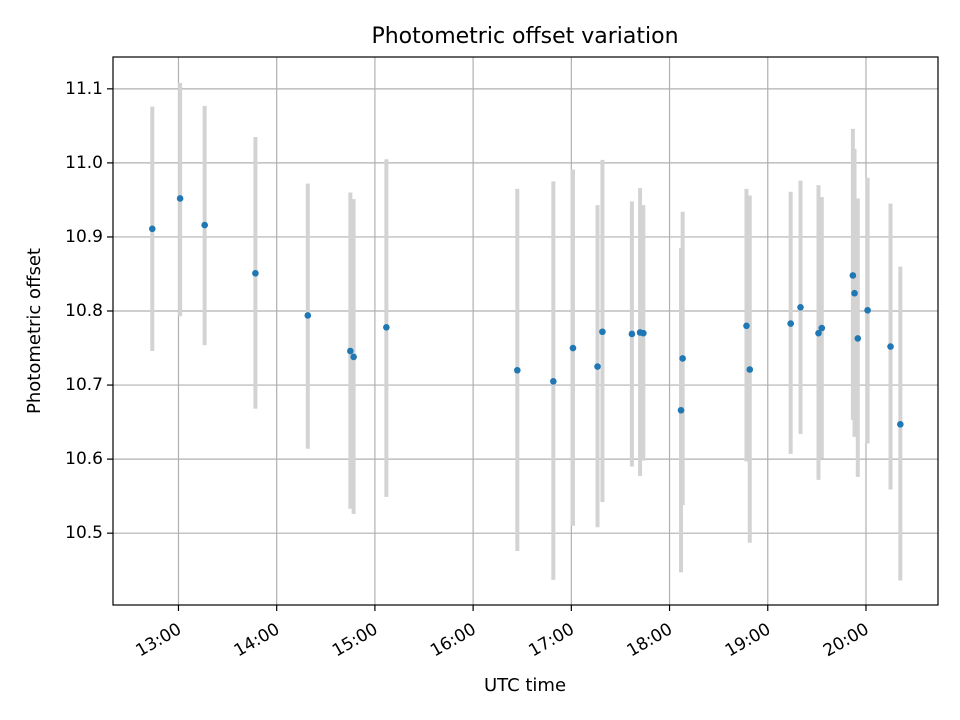 The height and width of the screenshot is (720, 960). I want to click on x-axis-label: UTC time, so click(525, 685).